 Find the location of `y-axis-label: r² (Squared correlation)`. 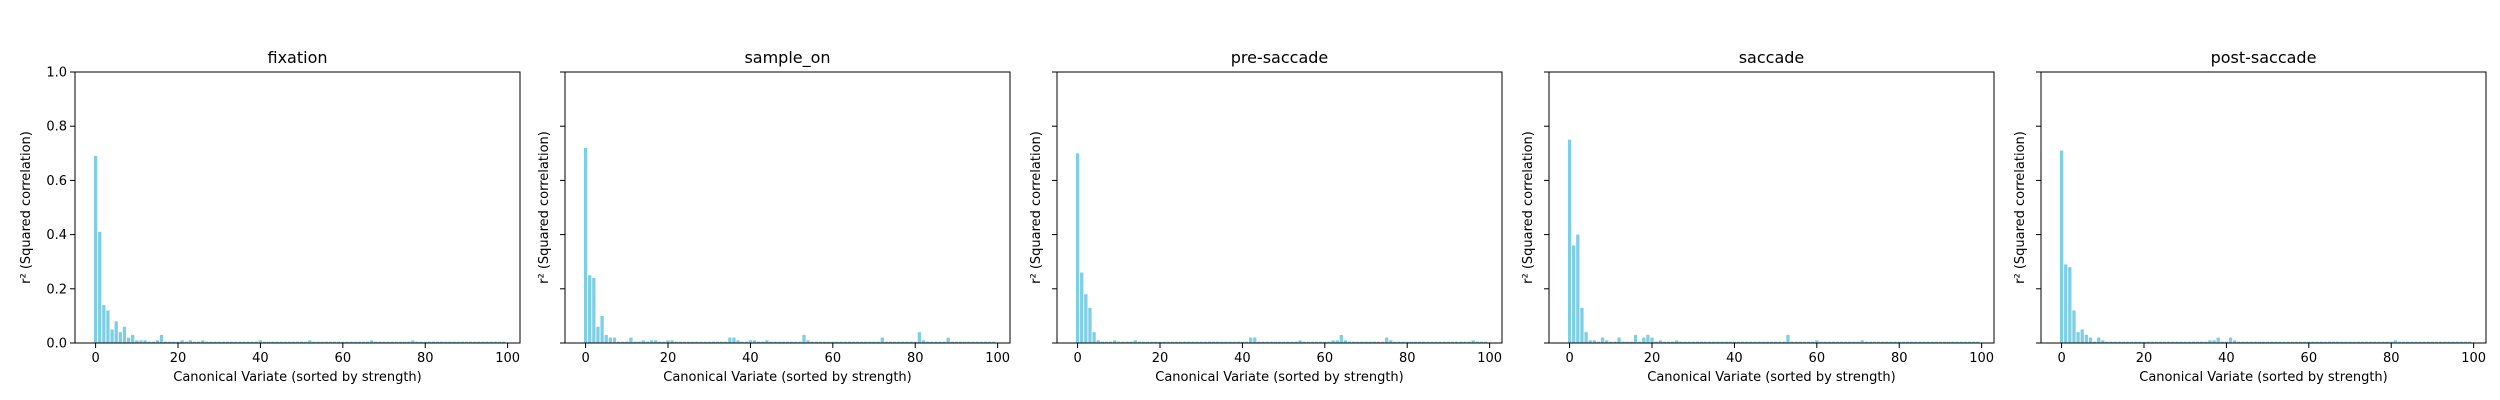

y-axis-label: r² (Squared correlation) is located at coordinates (1036, 207).